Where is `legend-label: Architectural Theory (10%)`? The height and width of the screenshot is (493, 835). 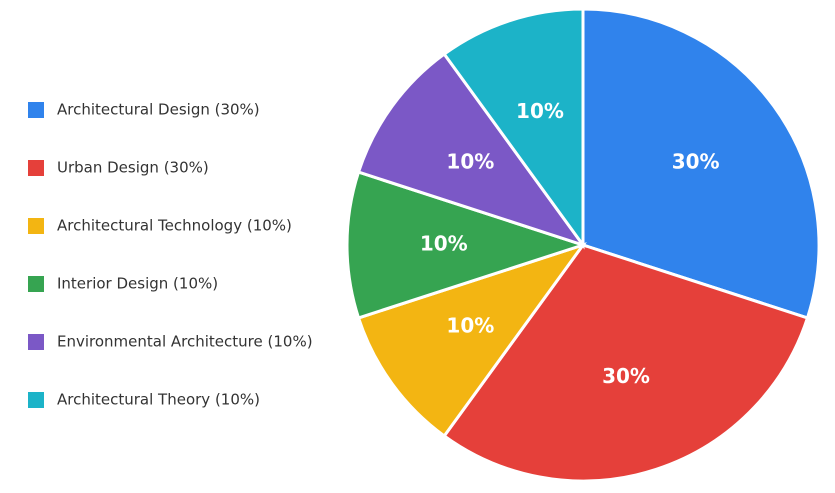 legend-label: Architectural Theory (10%) is located at coordinates (158, 400).